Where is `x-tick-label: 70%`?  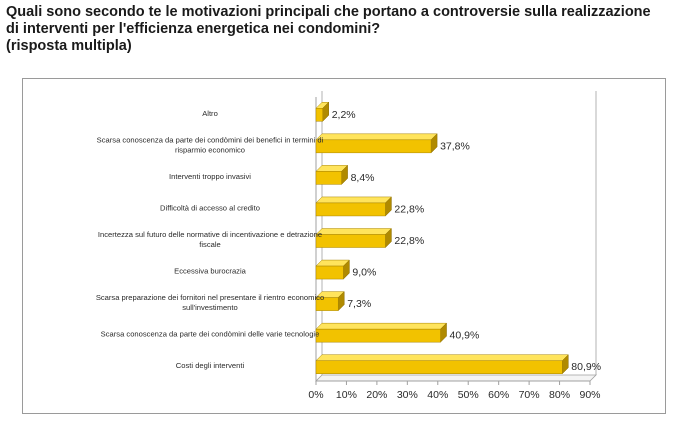
x-tick-label: 70% is located at coordinates (529, 395).